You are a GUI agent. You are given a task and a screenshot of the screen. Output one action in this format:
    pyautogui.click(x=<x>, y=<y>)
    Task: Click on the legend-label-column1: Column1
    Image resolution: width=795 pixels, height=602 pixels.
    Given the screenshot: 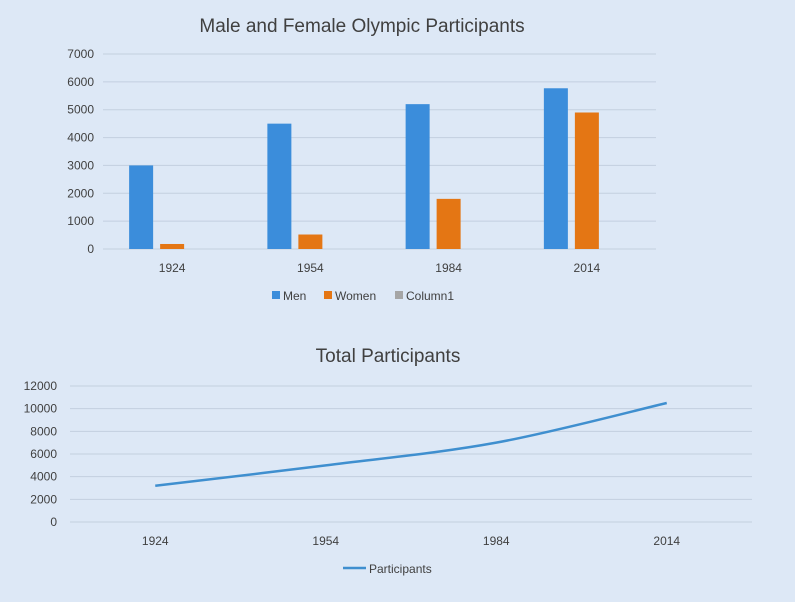 What is the action you would take?
    pyautogui.click(x=430, y=296)
    